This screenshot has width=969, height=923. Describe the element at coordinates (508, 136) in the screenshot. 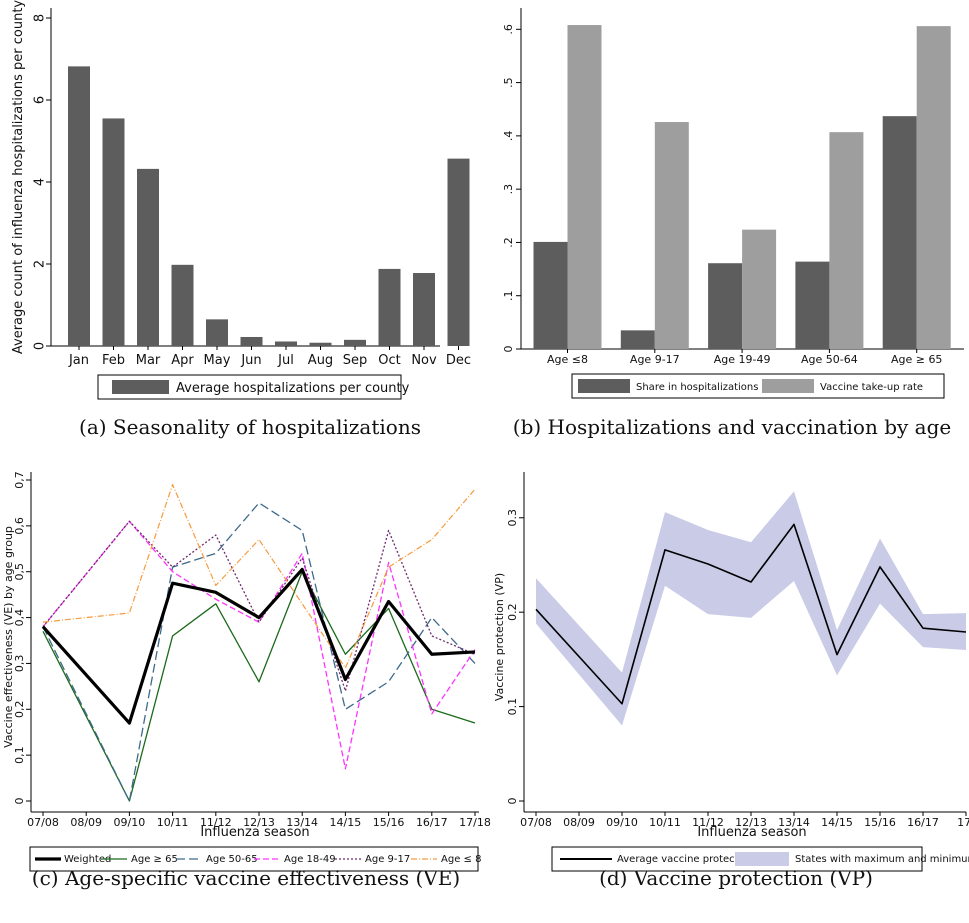

I see `b-y-tick-label: .4` at that location.